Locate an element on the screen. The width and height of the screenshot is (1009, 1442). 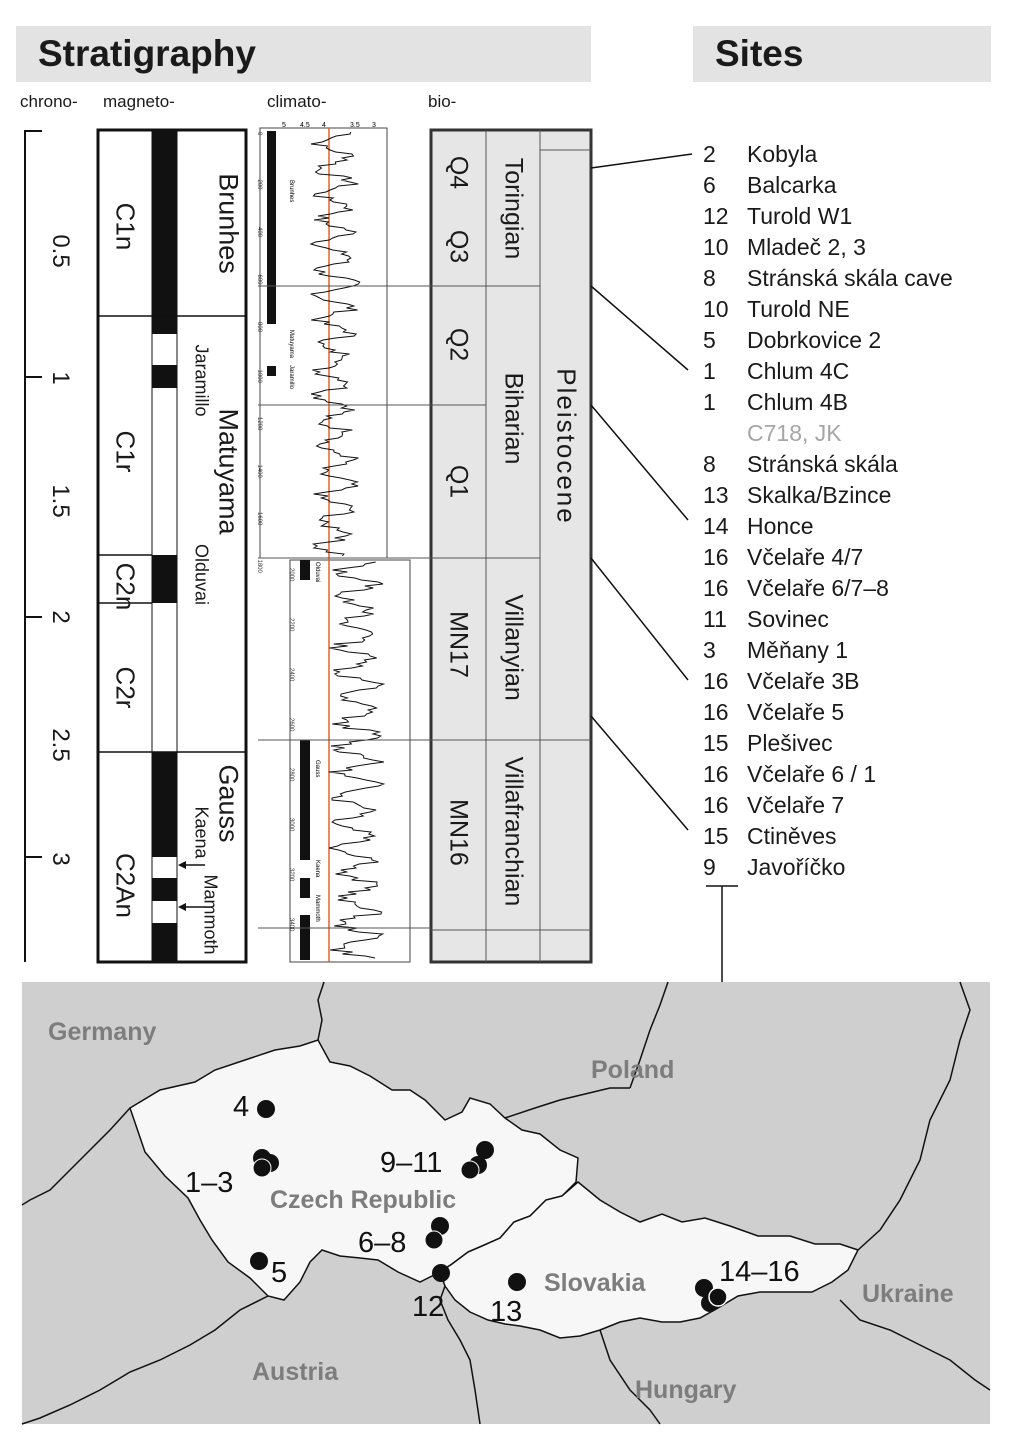
site-number: 15 is located at coordinates (716, 836).